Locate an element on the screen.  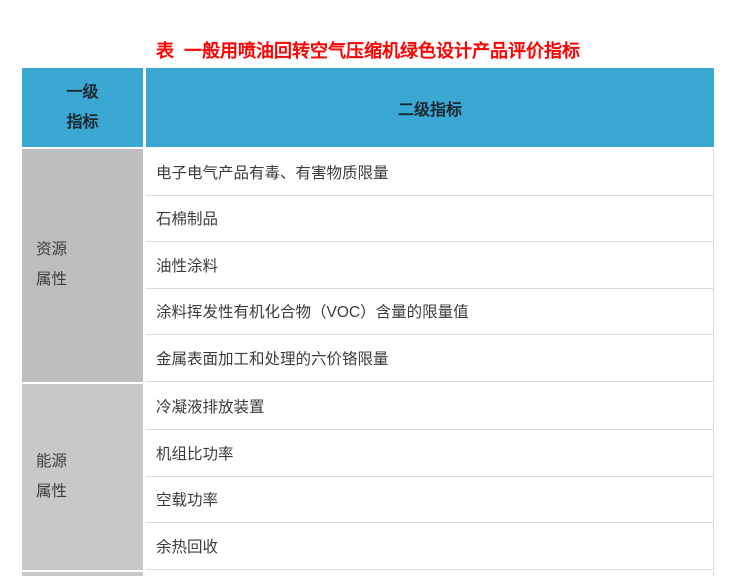
table-row: 油性涂料 is located at coordinates (430, 265).